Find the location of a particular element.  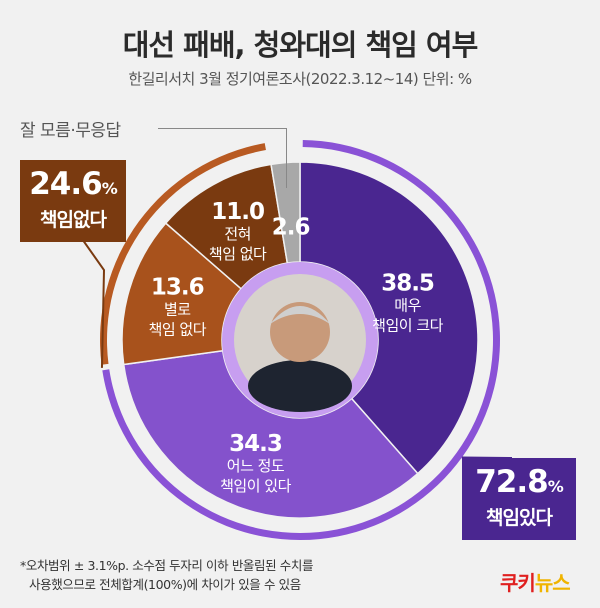

dont-know-label: 잘 모름·무응답 is located at coordinates (70, 131).